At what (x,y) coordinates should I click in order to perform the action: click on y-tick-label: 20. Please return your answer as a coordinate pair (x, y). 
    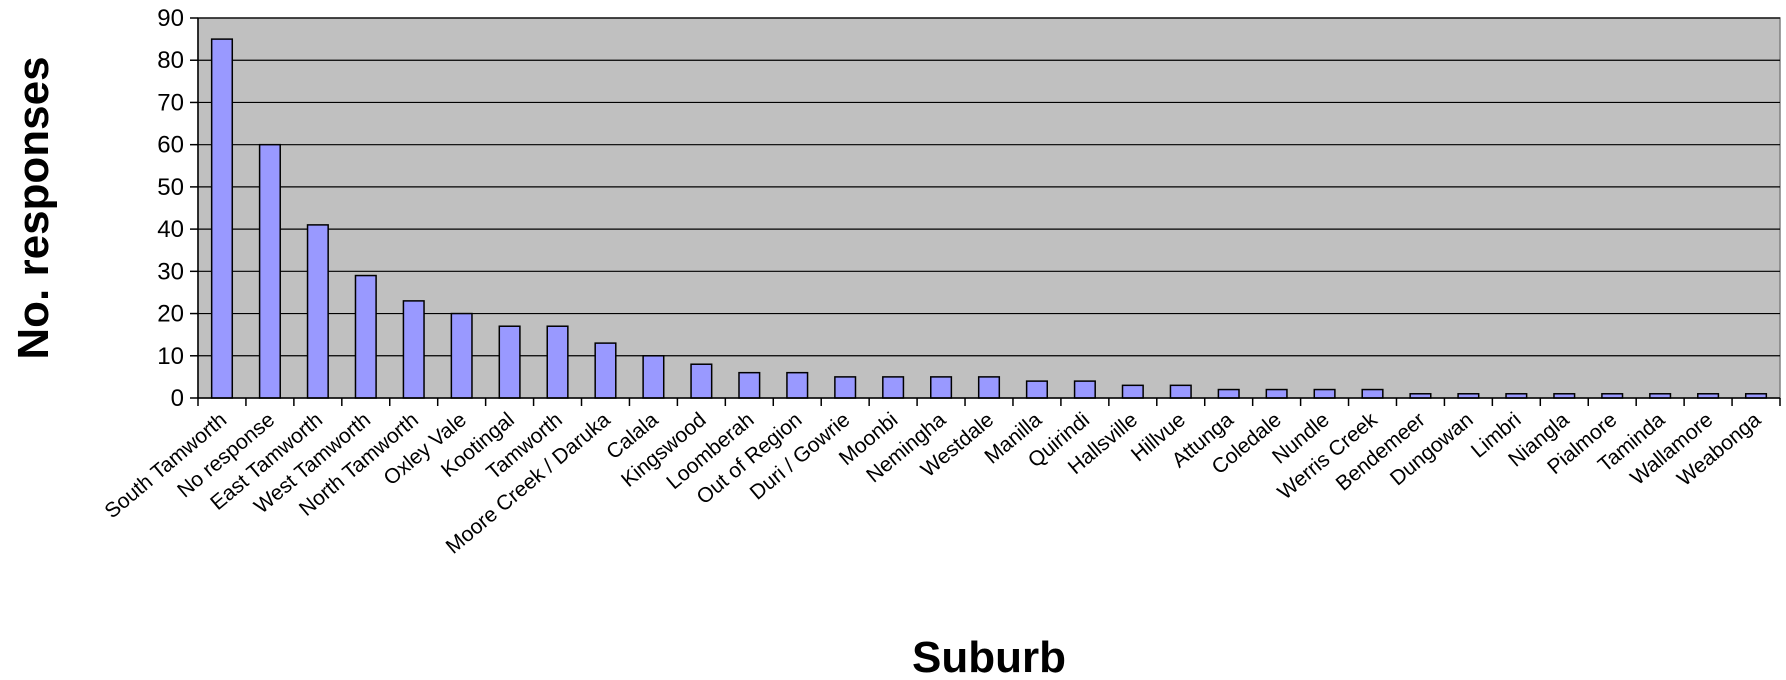
    Looking at the image, I should click on (170, 314).